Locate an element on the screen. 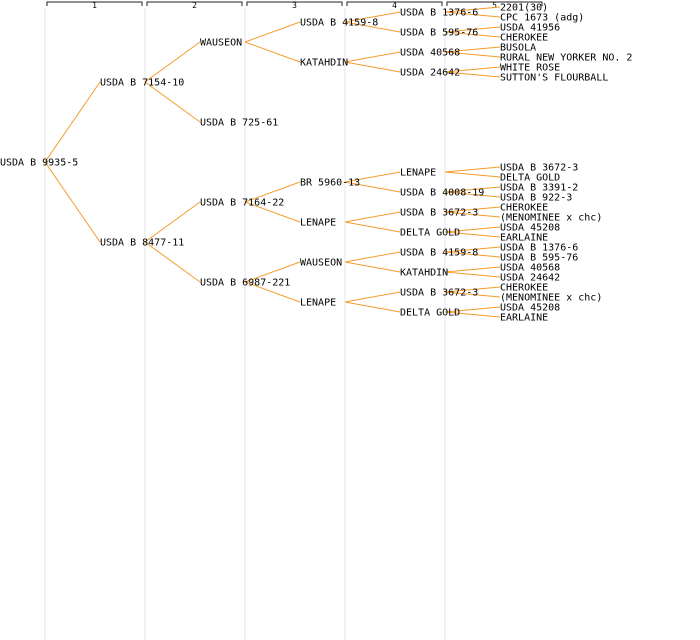  node-gen6: USDA B 3672-3 is located at coordinates (539, 168).